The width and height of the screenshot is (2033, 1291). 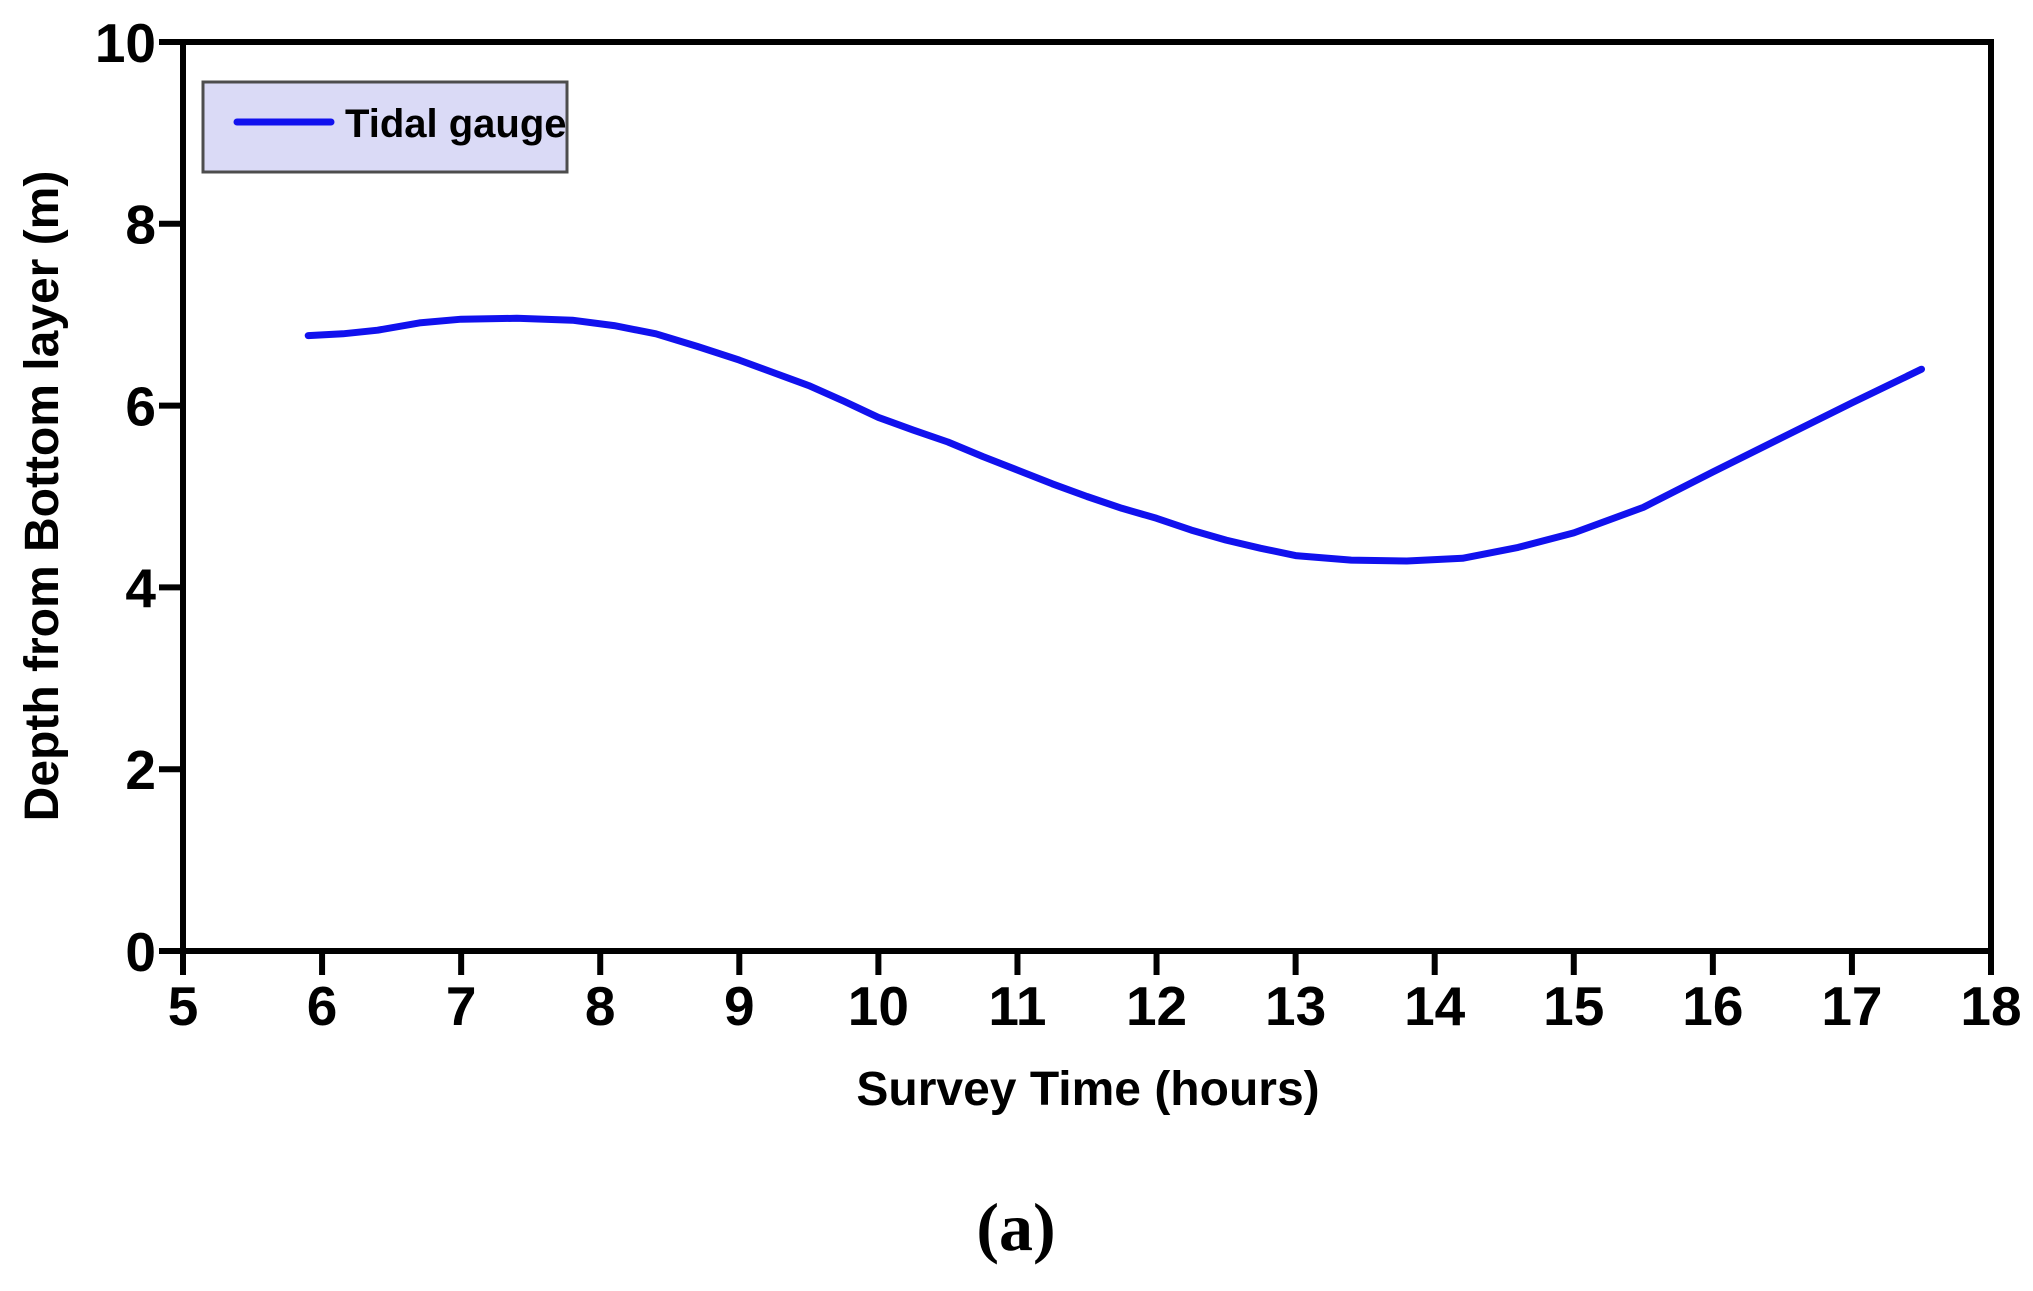 I want to click on x-tick-label: 9, so click(x=739, y=1006).